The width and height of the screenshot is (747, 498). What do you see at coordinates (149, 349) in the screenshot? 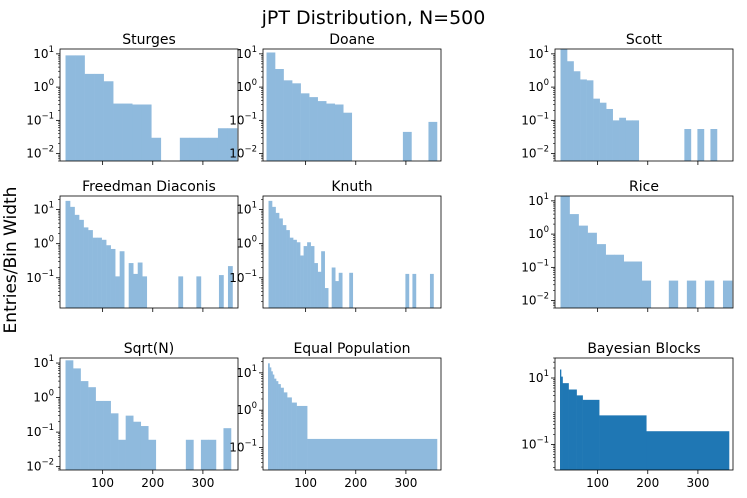
I see `panel-title: Sqrt(N)` at bounding box center [149, 349].